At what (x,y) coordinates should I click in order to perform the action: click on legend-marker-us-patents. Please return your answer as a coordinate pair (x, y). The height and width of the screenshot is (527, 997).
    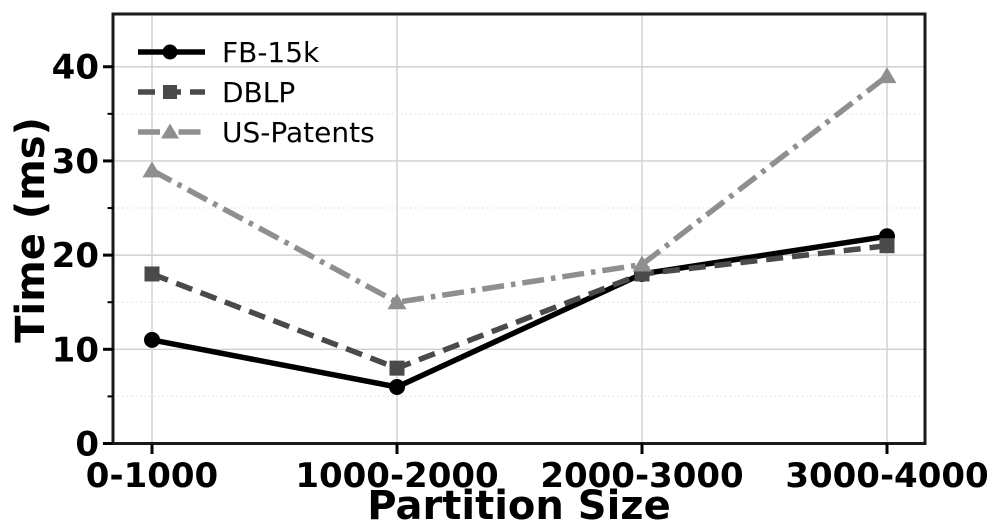
    Looking at the image, I should click on (170, 131).